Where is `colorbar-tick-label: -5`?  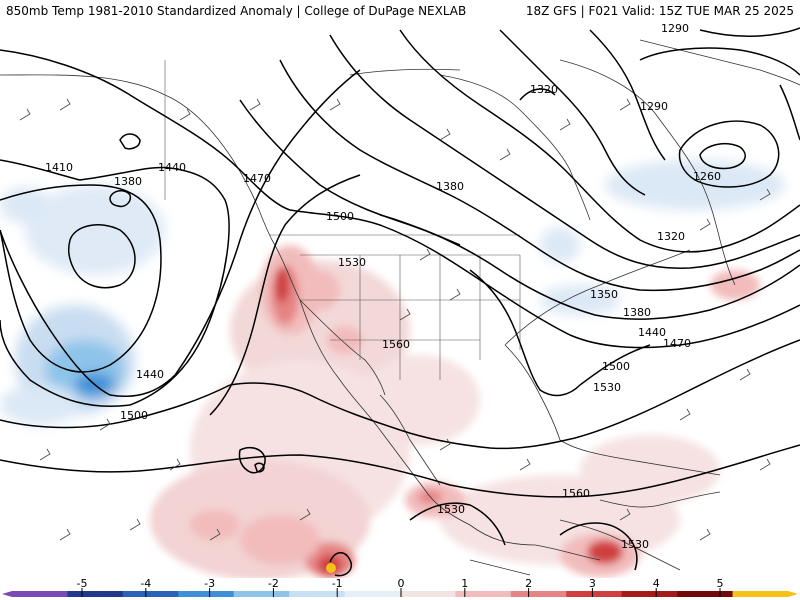 colorbar-tick-label: -5 is located at coordinates (82, 583).